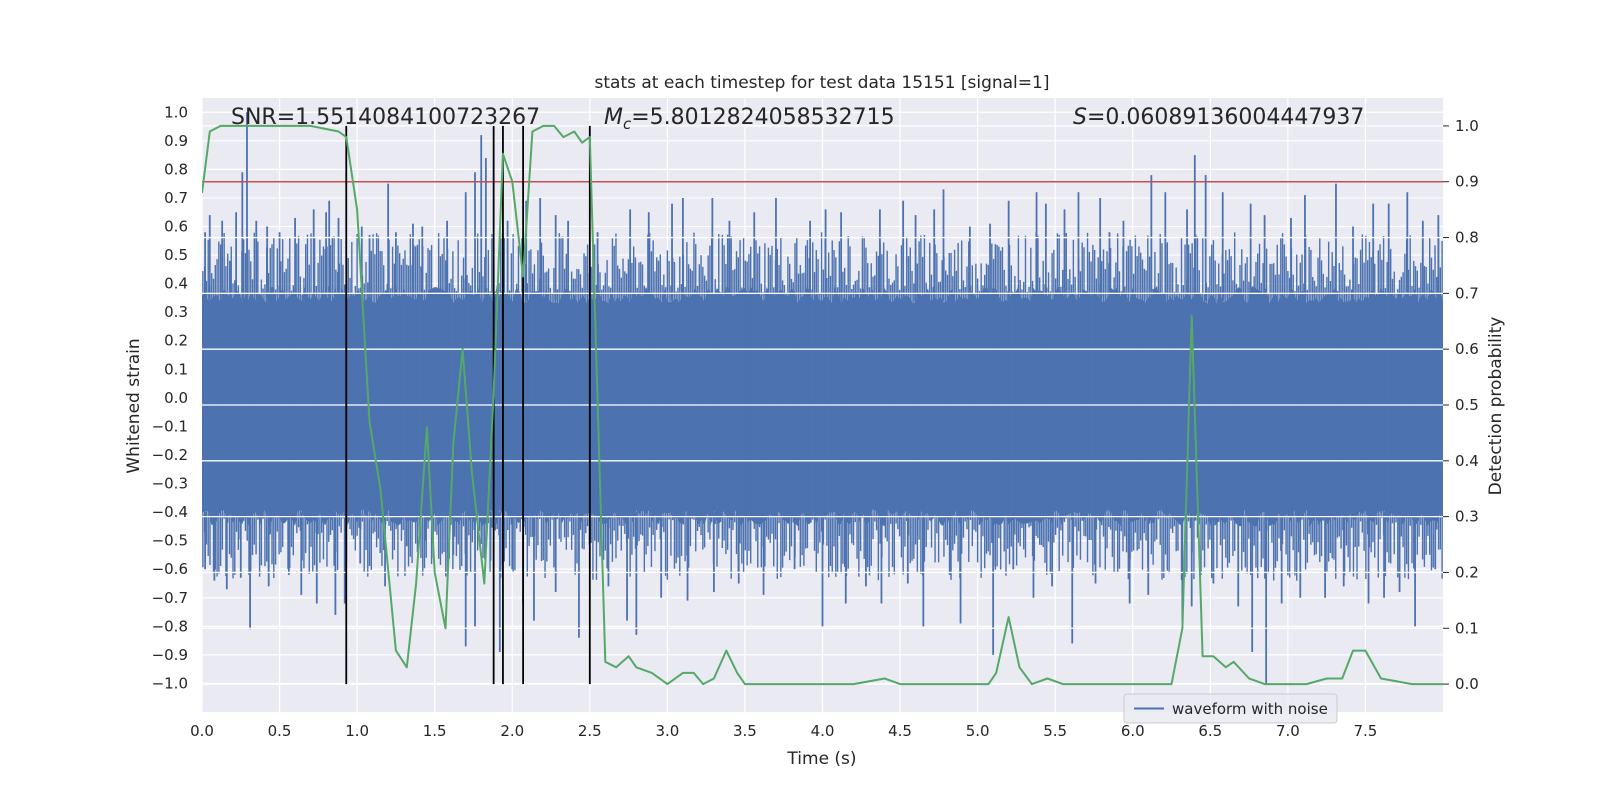  I want to click on y-tick-label-19: −0.9, so click(170, 655).